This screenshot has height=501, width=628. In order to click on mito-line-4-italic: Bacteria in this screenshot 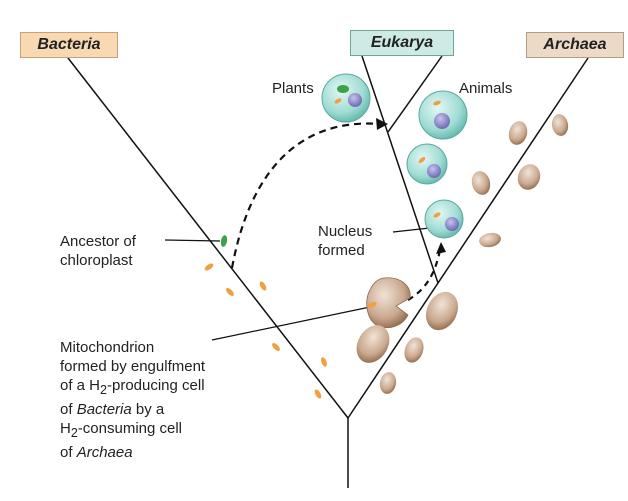, I will do `click(104, 409)`.